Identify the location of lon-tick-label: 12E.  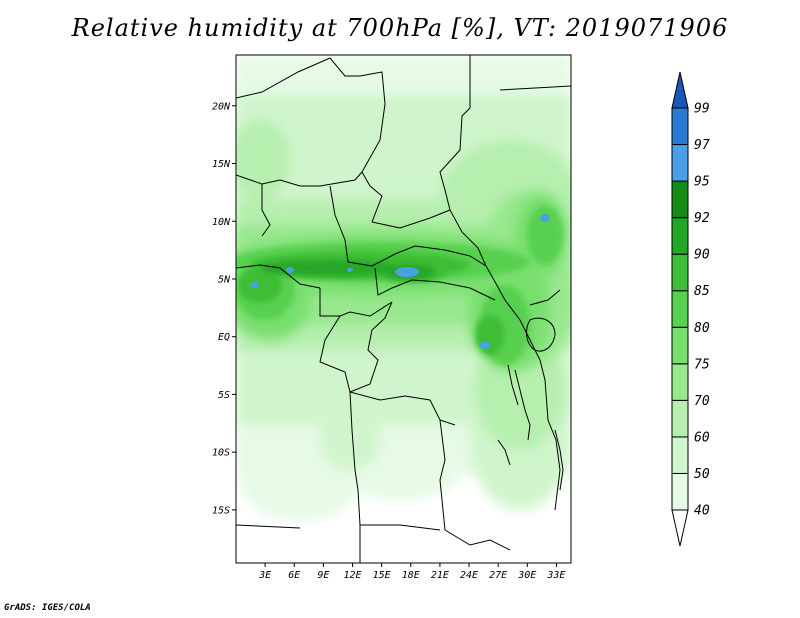
(352, 575).